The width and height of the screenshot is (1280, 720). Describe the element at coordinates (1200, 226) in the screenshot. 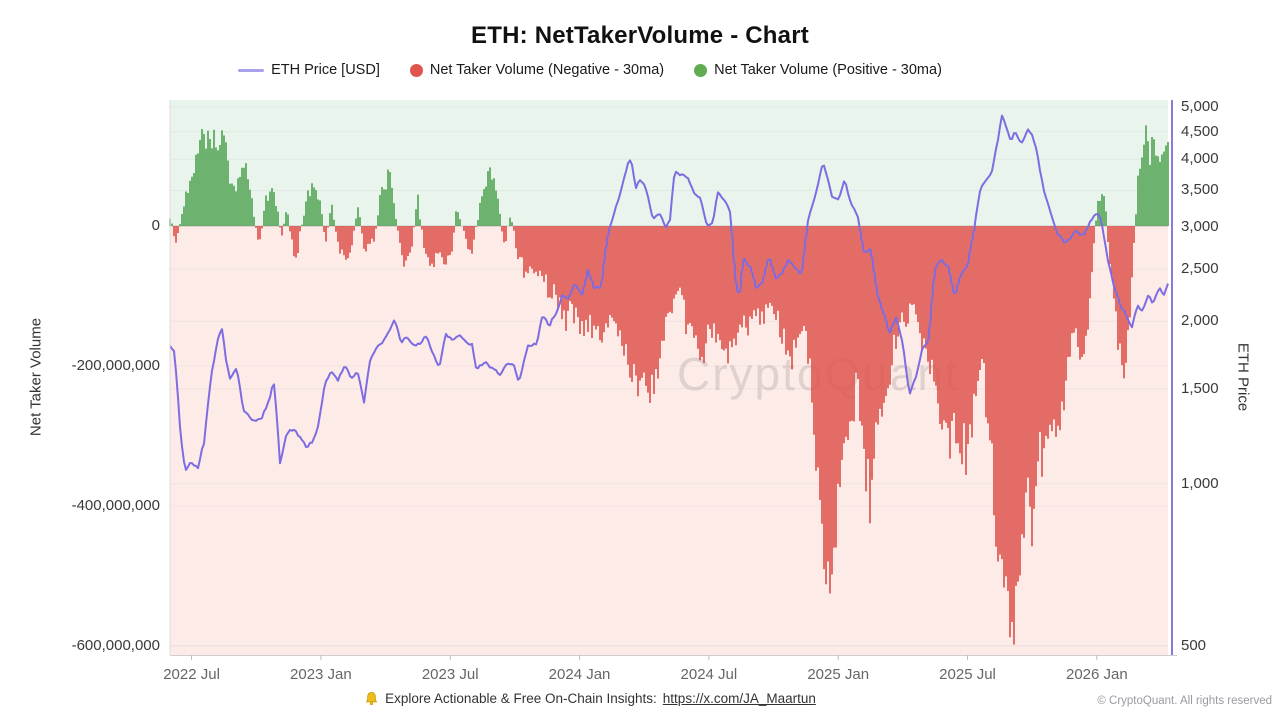

I see `price-tick-label: 3,000` at that location.